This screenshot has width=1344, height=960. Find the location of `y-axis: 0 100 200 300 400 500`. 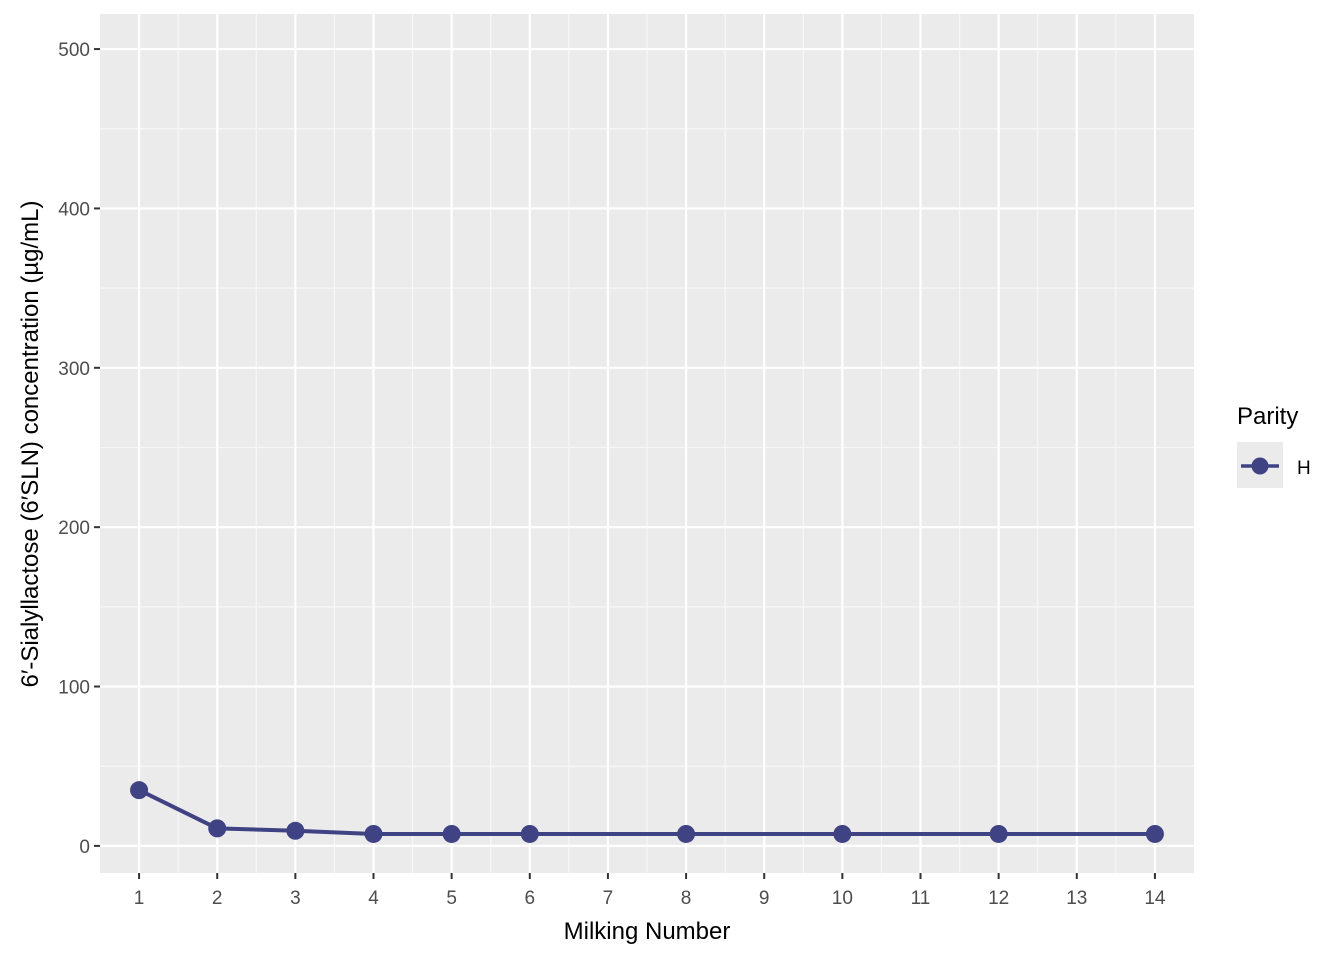

y-axis: 0 100 200 300 400 500 is located at coordinates (79, 449).